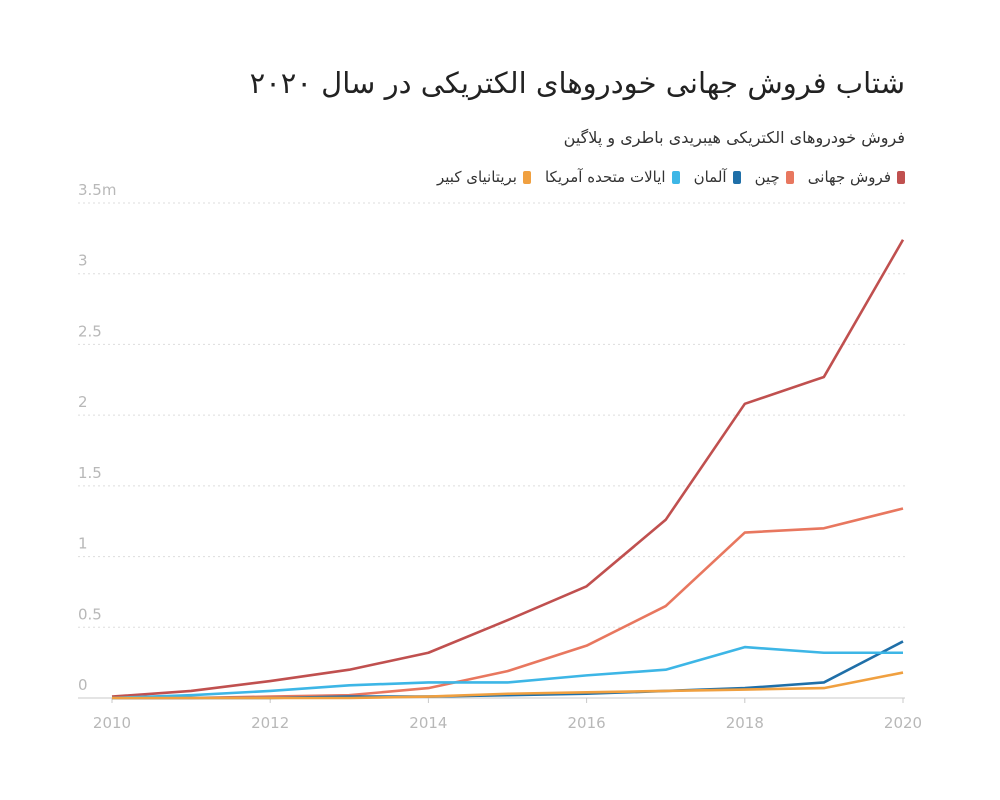  What do you see at coordinates (745, 723) in the screenshot?
I see `x-tick-label: 2018` at bounding box center [745, 723].